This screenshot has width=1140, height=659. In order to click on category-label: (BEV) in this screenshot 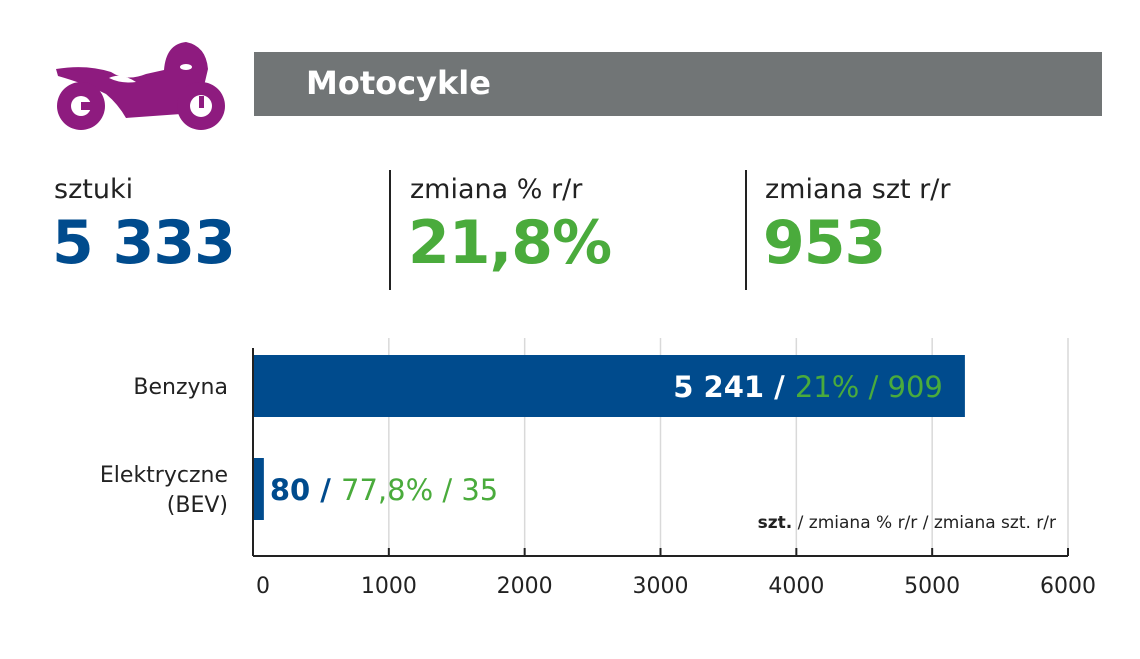, I will do `click(197, 505)`.